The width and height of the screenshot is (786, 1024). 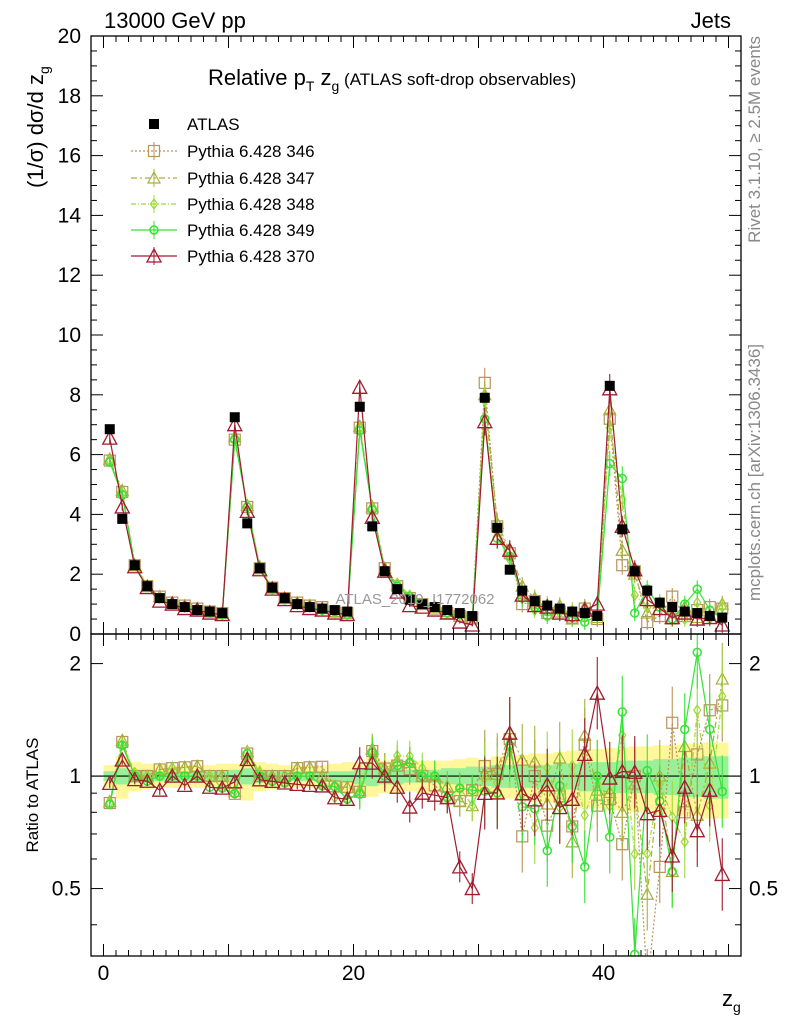 I want to click on series-347-point, so click(x=647, y=612).